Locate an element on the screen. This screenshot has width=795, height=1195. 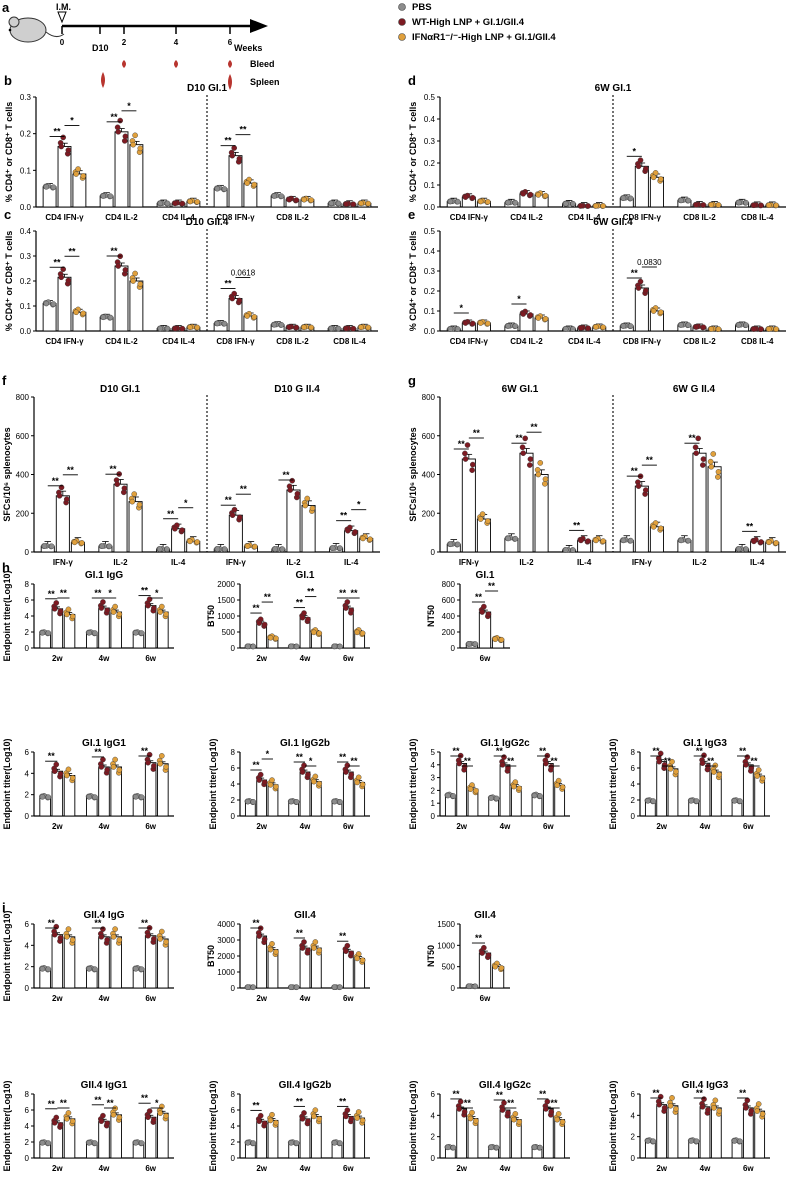
chart-title: GI.1 IgG1 is located at coordinates (104, 743).